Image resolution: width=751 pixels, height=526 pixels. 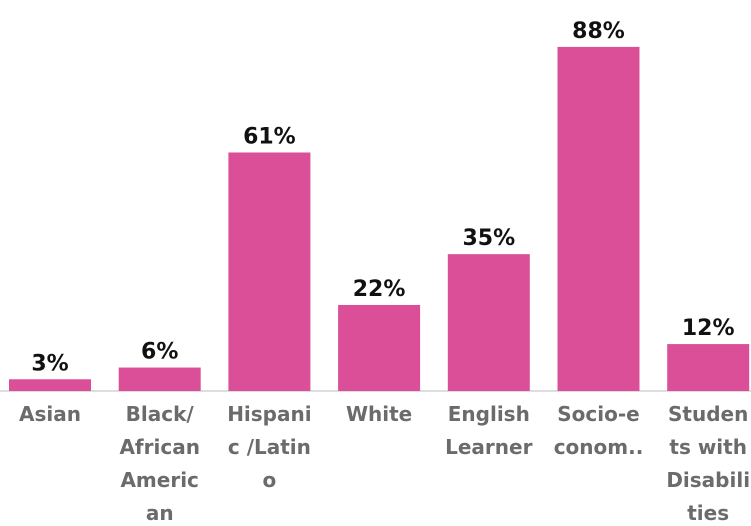 What do you see at coordinates (598, 31) in the screenshot?
I see `value-label-5: 88%` at bounding box center [598, 31].